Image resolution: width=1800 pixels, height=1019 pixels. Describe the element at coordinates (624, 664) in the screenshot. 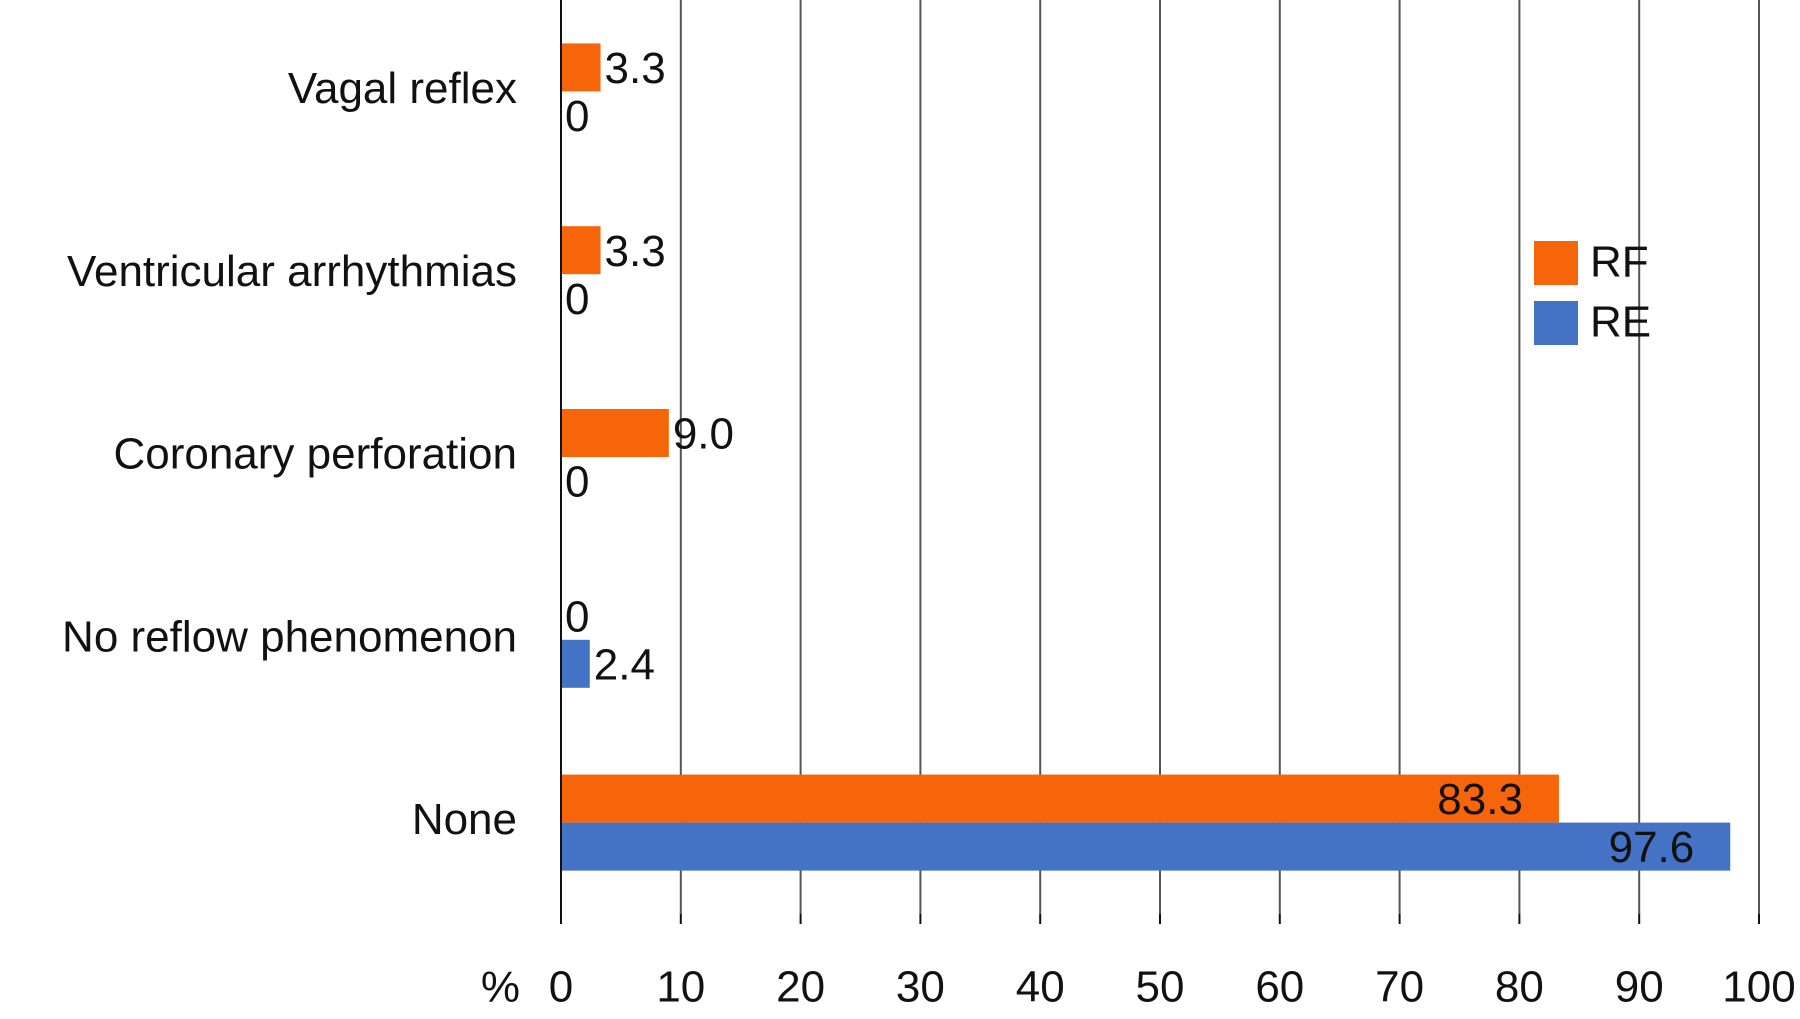

I see `value-label: 2.4` at that location.